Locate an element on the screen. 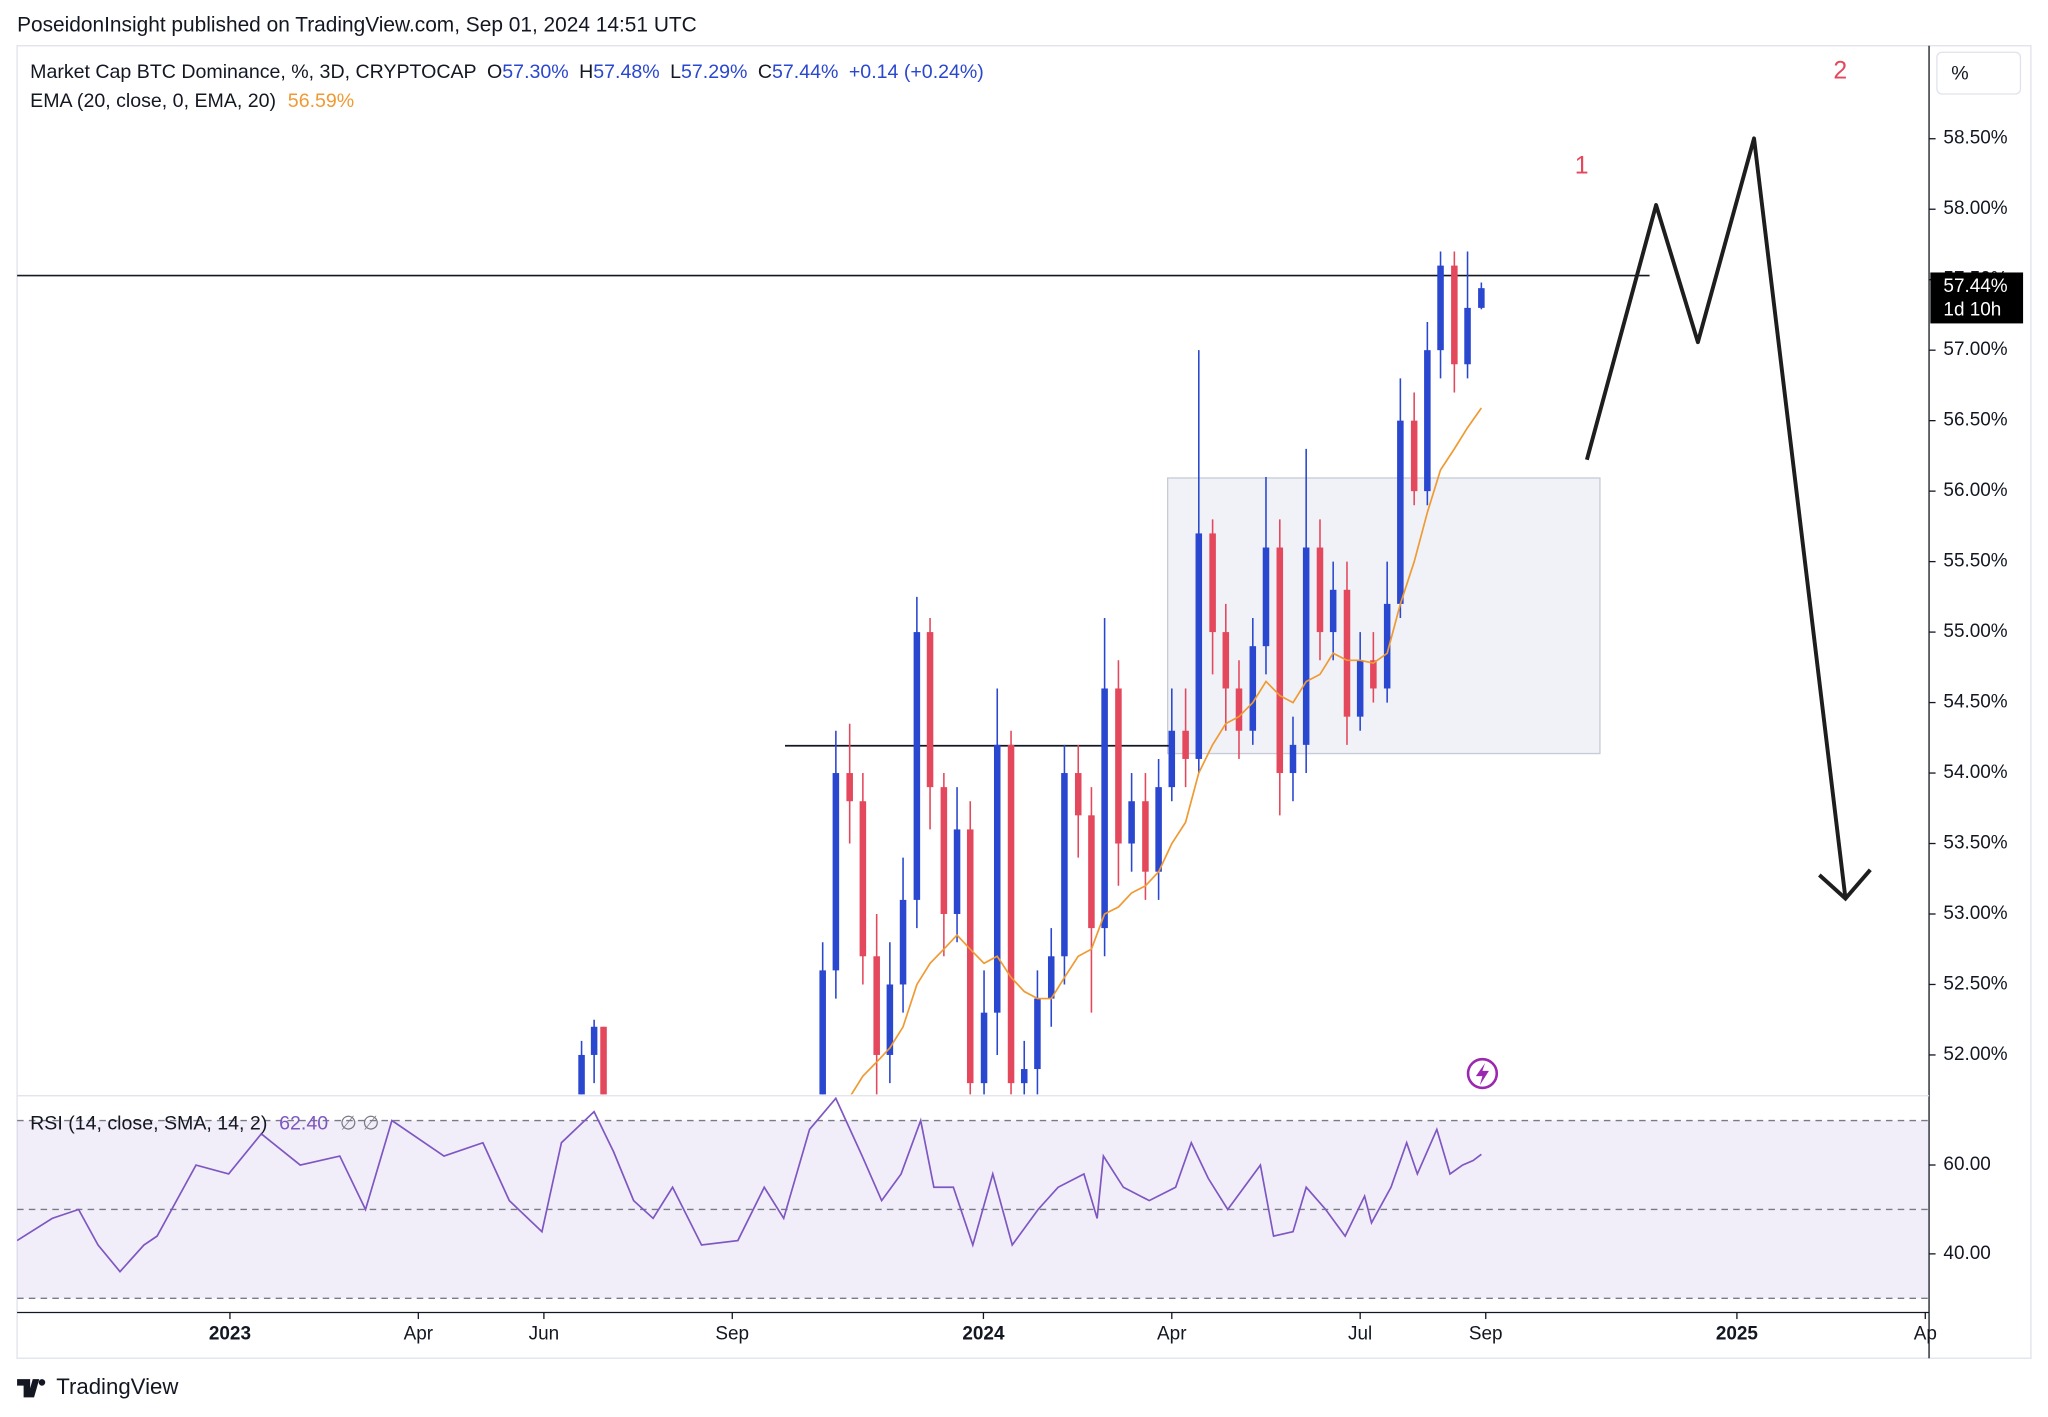  ema-value: 56.59% is located at coordinates (321, 101).